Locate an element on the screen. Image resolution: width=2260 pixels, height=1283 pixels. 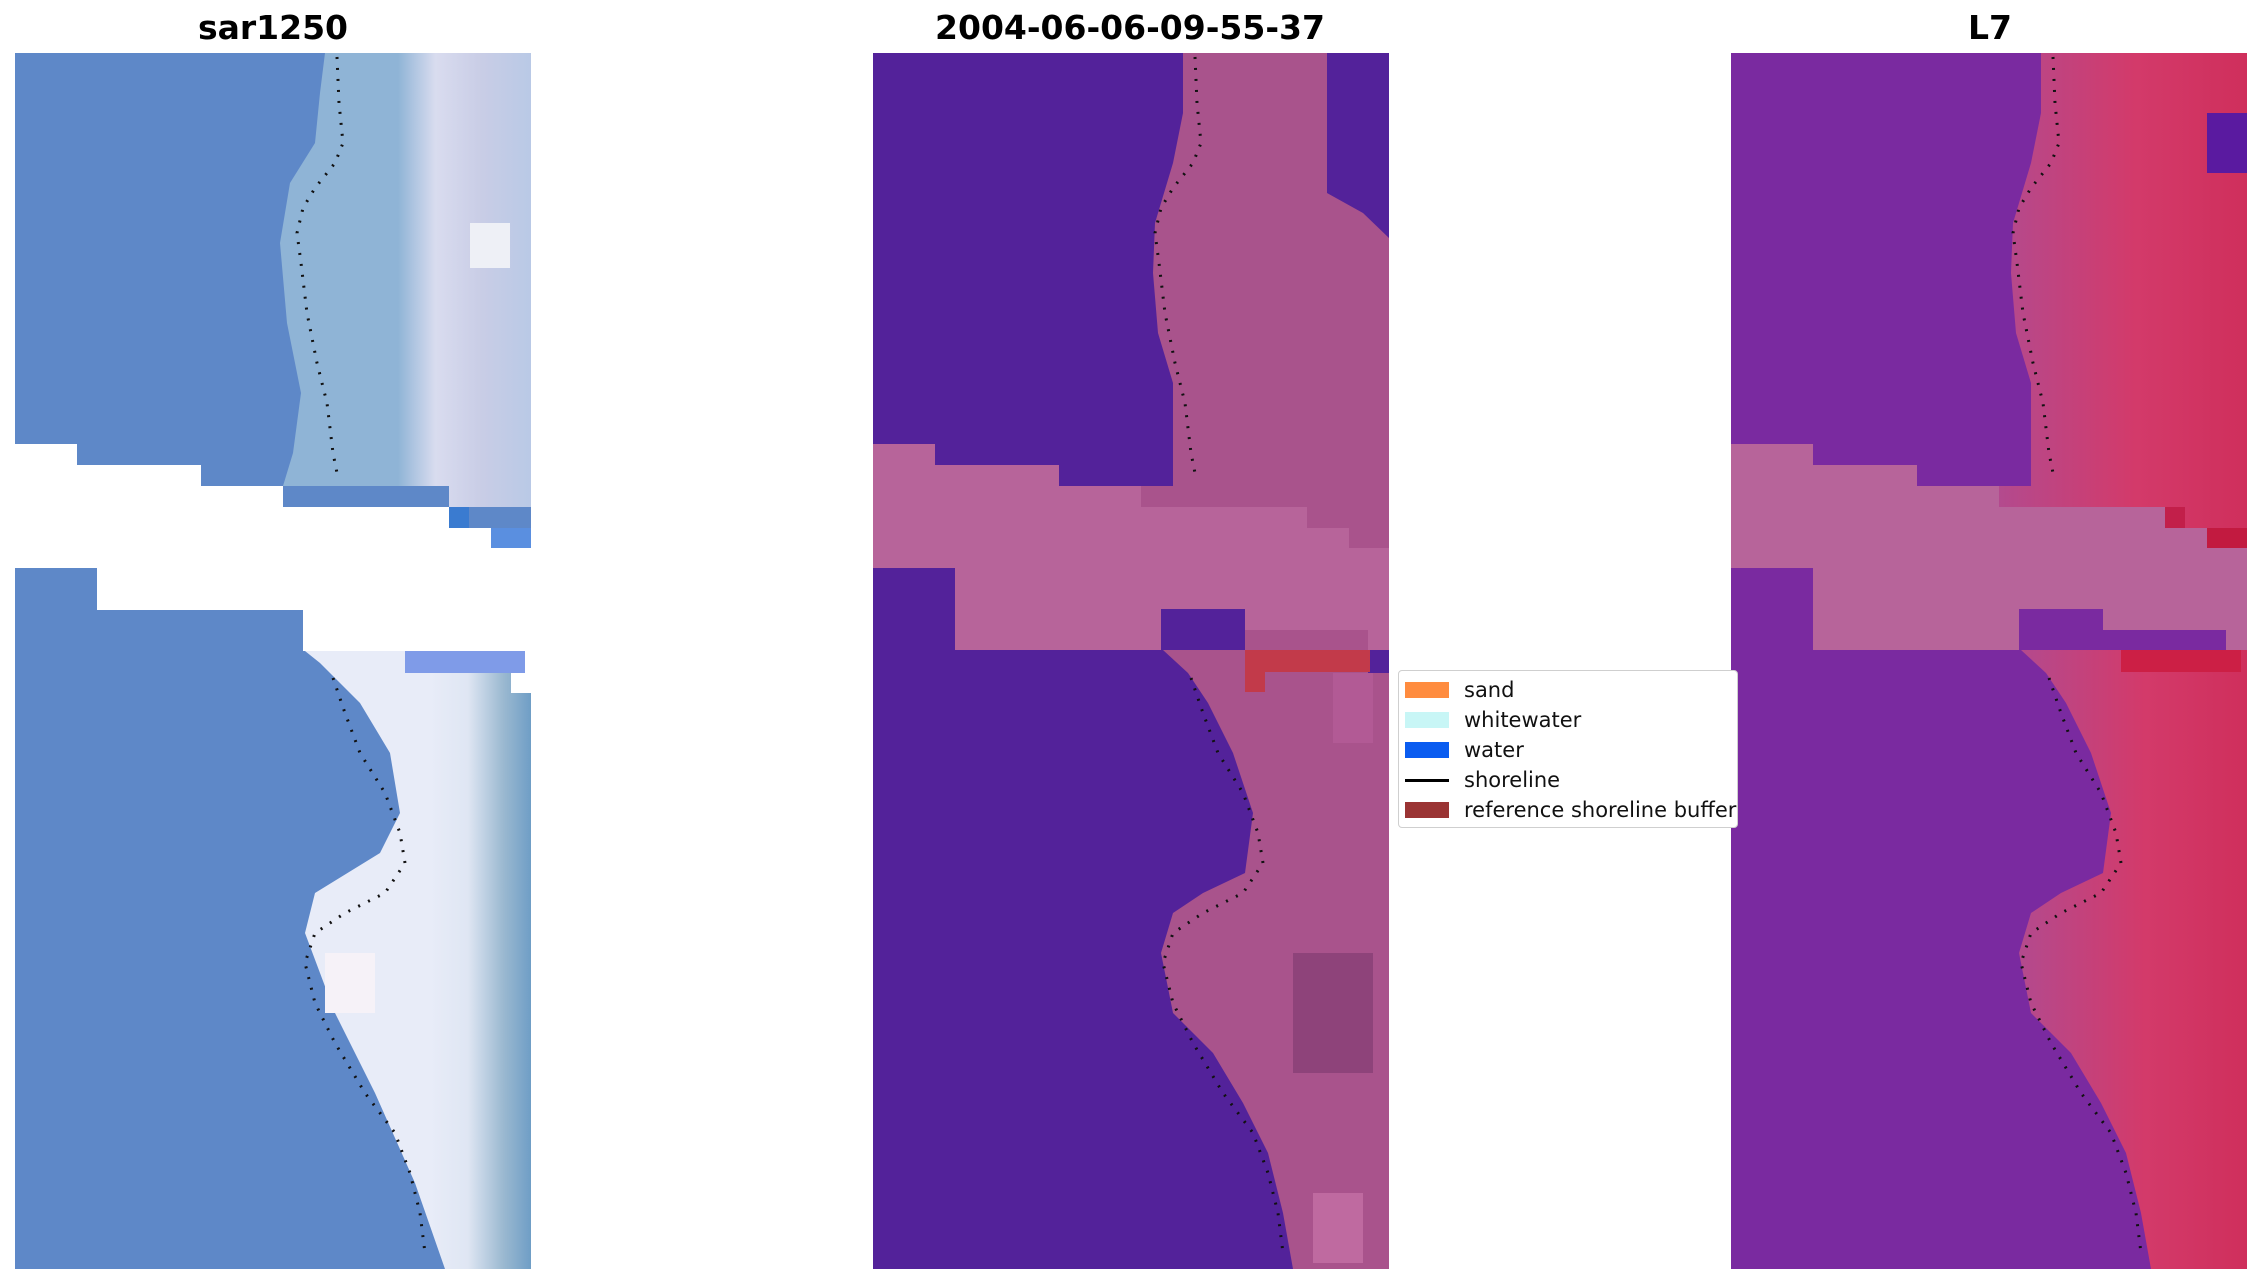
legend-swatch-water is located at coordinates (1427, 750).